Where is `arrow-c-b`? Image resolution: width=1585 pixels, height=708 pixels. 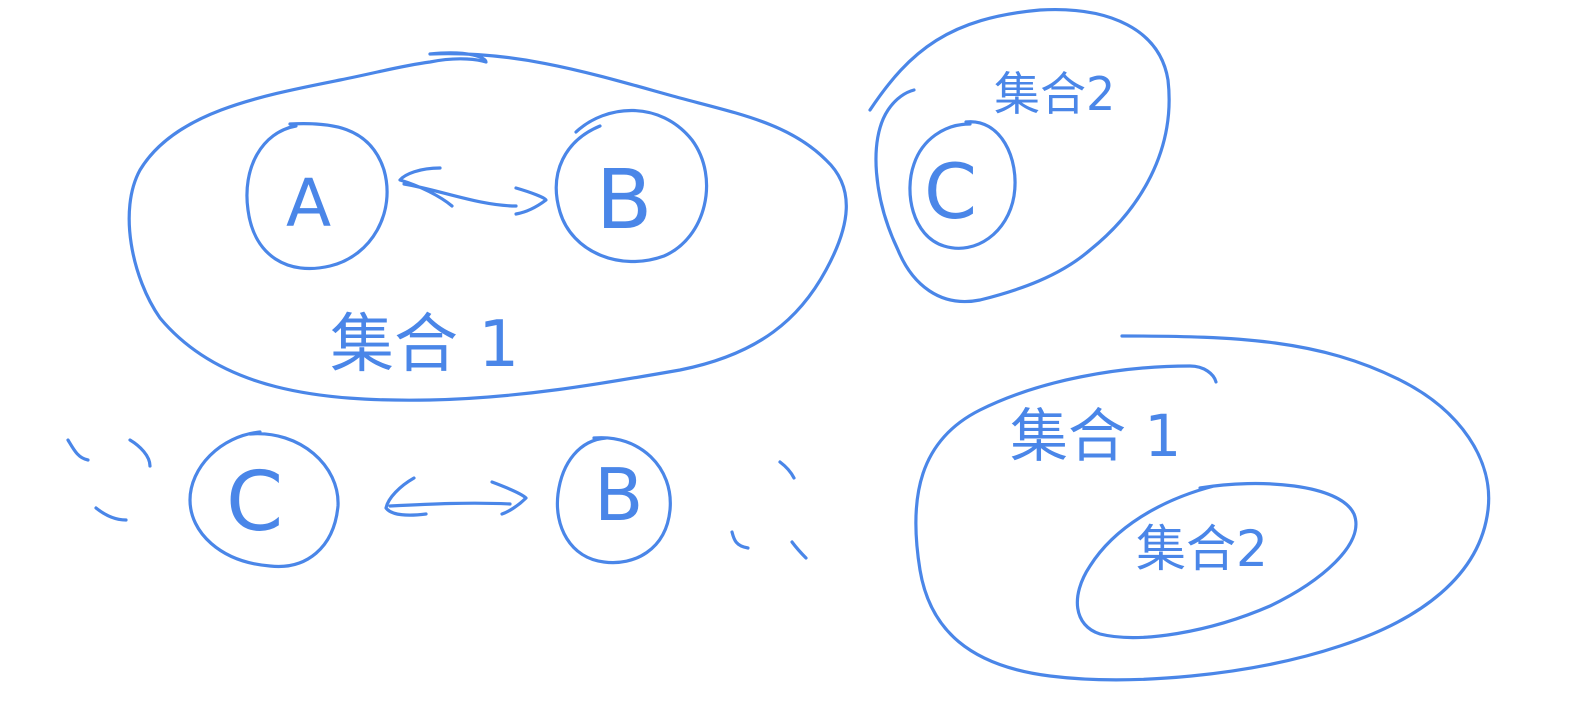 arrow-c-b is located at coordinates (456, 496).